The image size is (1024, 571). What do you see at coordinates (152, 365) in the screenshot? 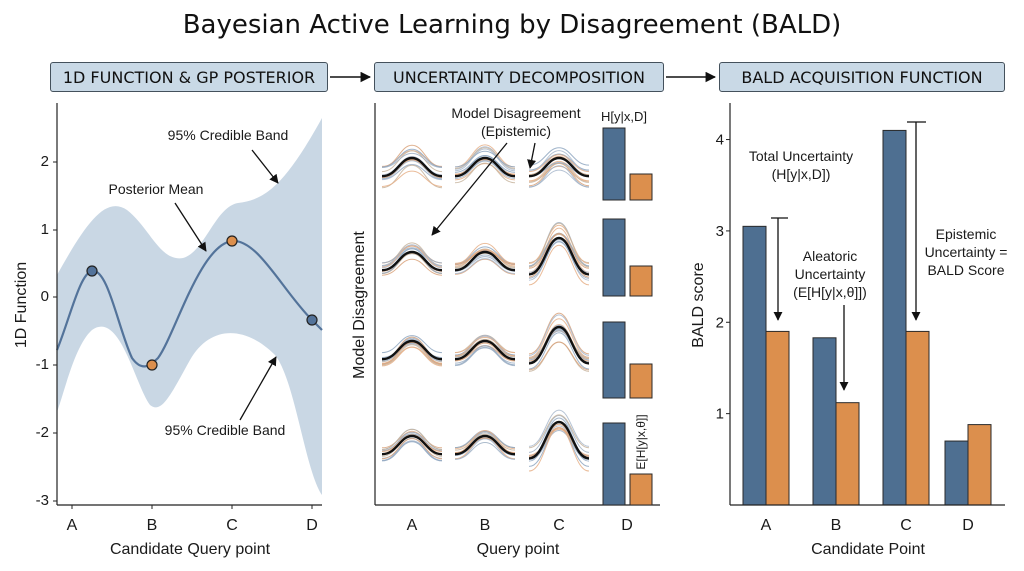
I see `observation-point-b` at bounding box center [152, 365].